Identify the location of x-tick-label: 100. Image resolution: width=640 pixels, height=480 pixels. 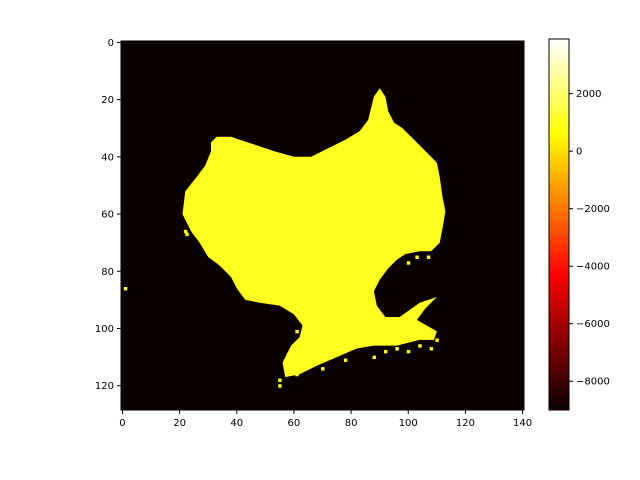
(408, 423).